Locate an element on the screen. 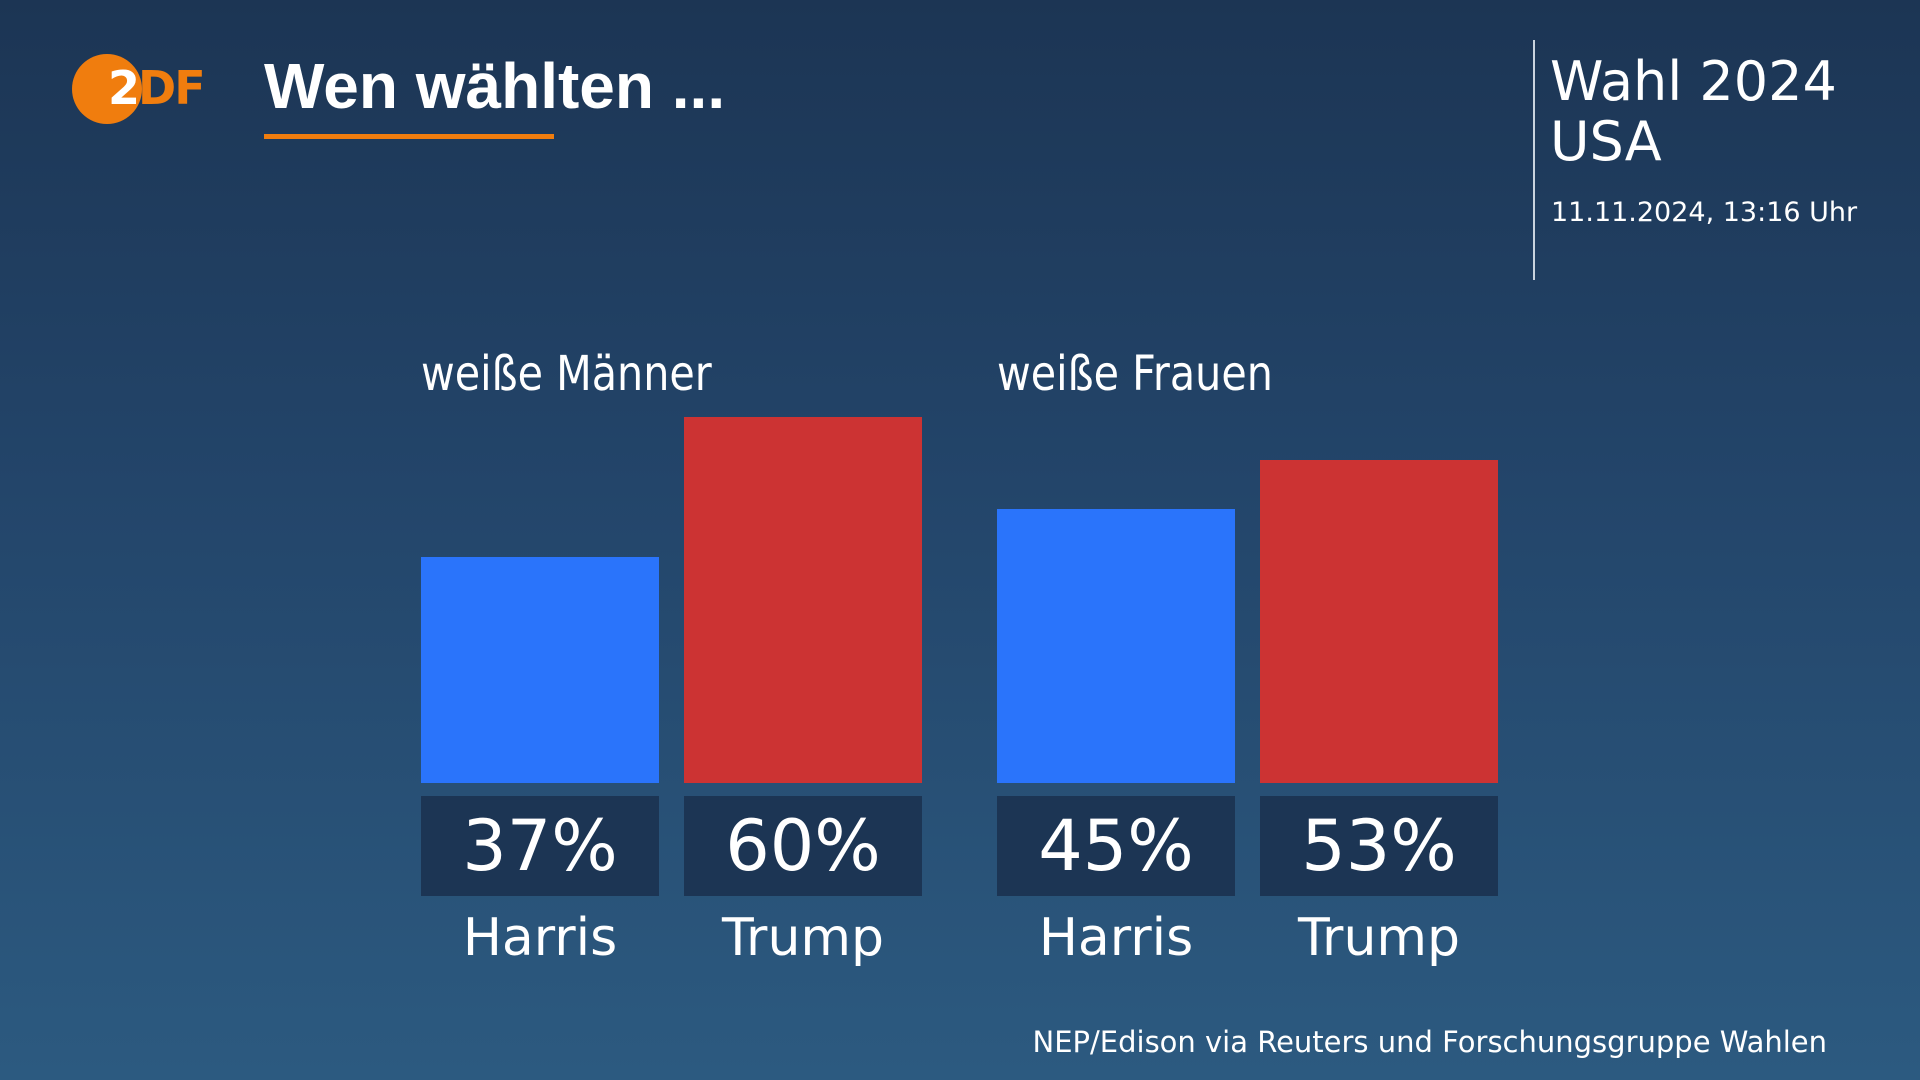 The width and height of the screenshot is (1920, 1080). value-label: 53% is located at coordinates (1379, 846).